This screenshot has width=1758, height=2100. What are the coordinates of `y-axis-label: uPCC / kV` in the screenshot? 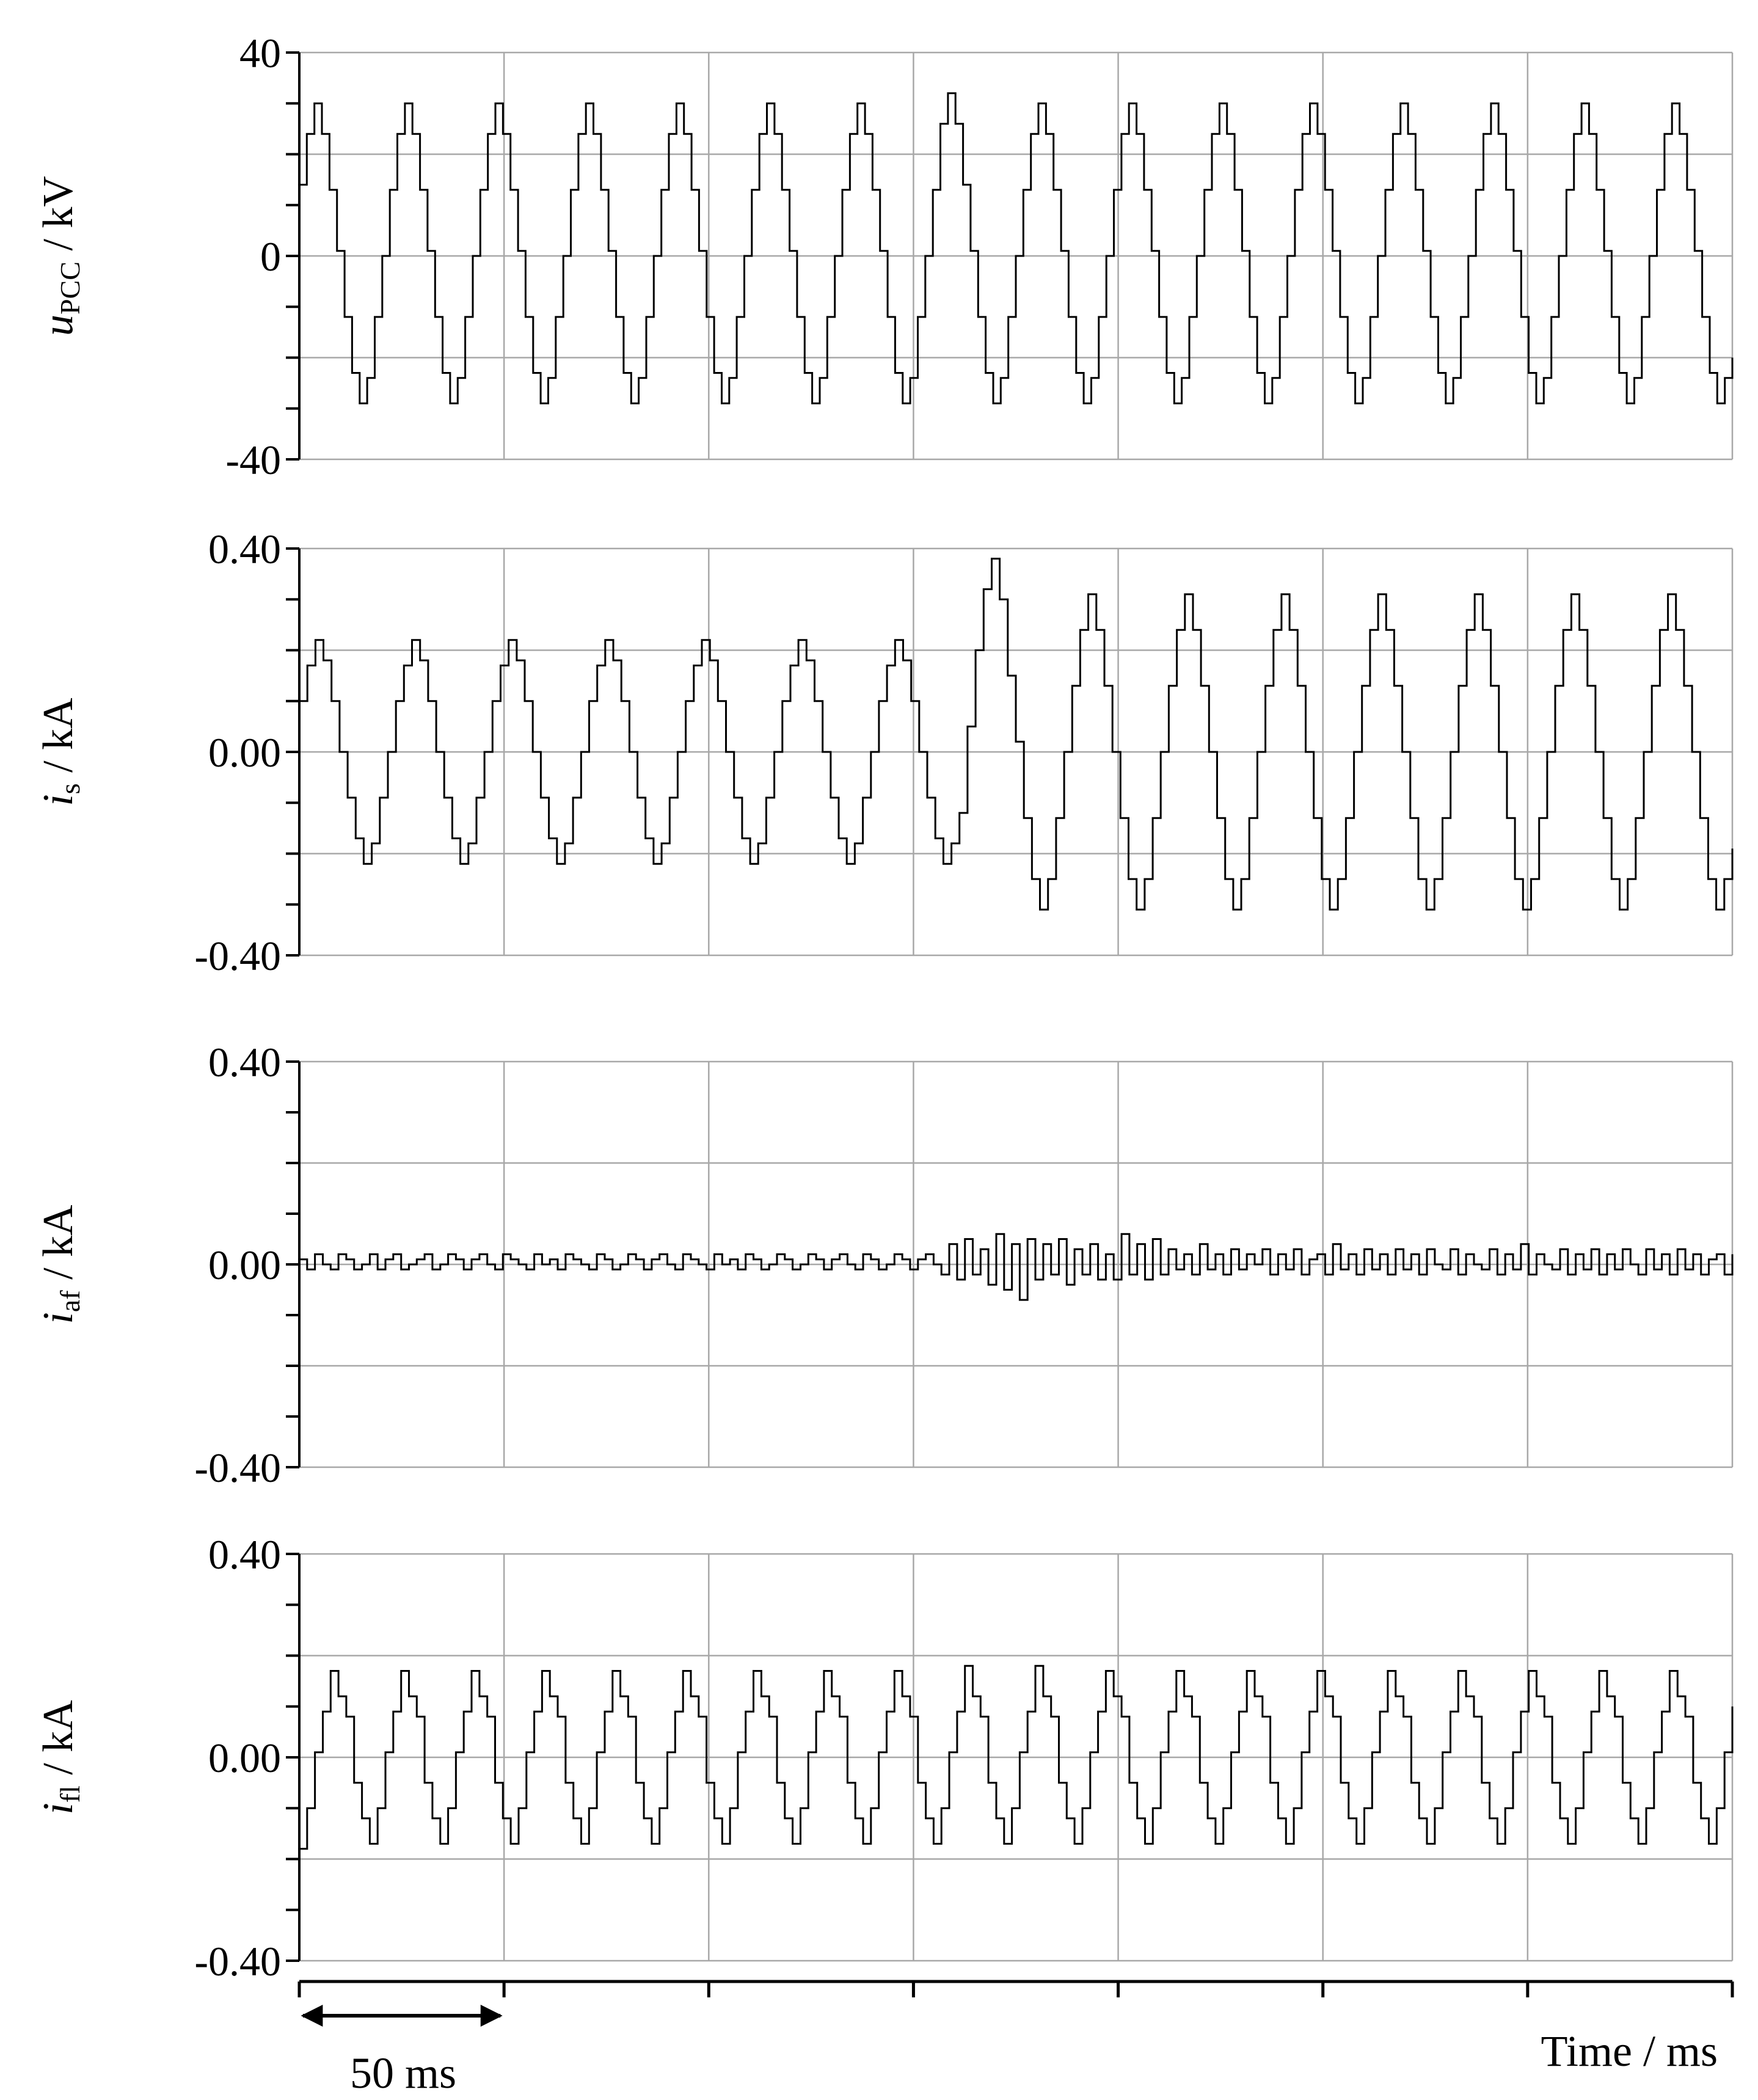 It's located at (60, 256).